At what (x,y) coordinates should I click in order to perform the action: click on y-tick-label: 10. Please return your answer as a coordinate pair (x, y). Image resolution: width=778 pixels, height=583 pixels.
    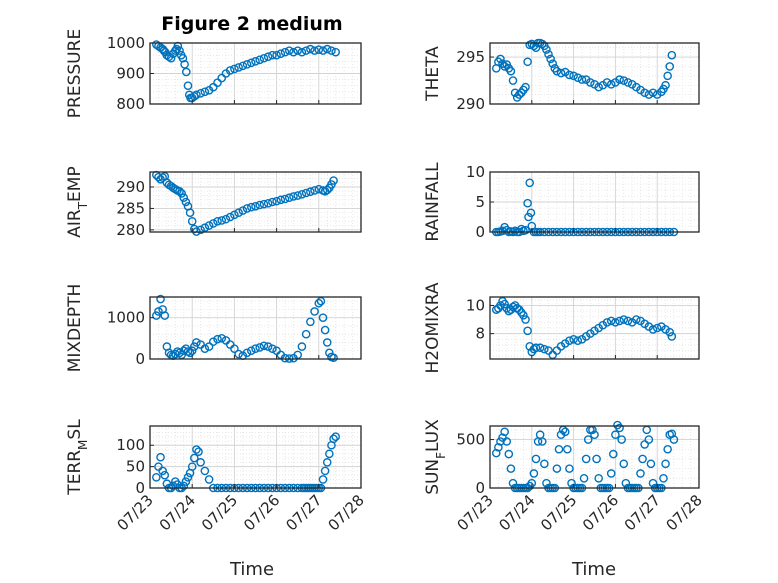
    Looking at the image, I should click on (475, 305).